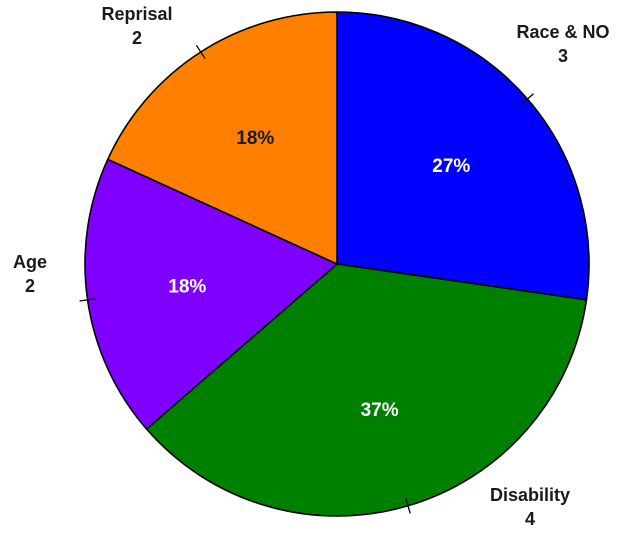 The height and width of the screenshot is (535, 639). Describe the element at coordinates (408, 505) in the screenshot. I see `leader-line-disability` at that location.